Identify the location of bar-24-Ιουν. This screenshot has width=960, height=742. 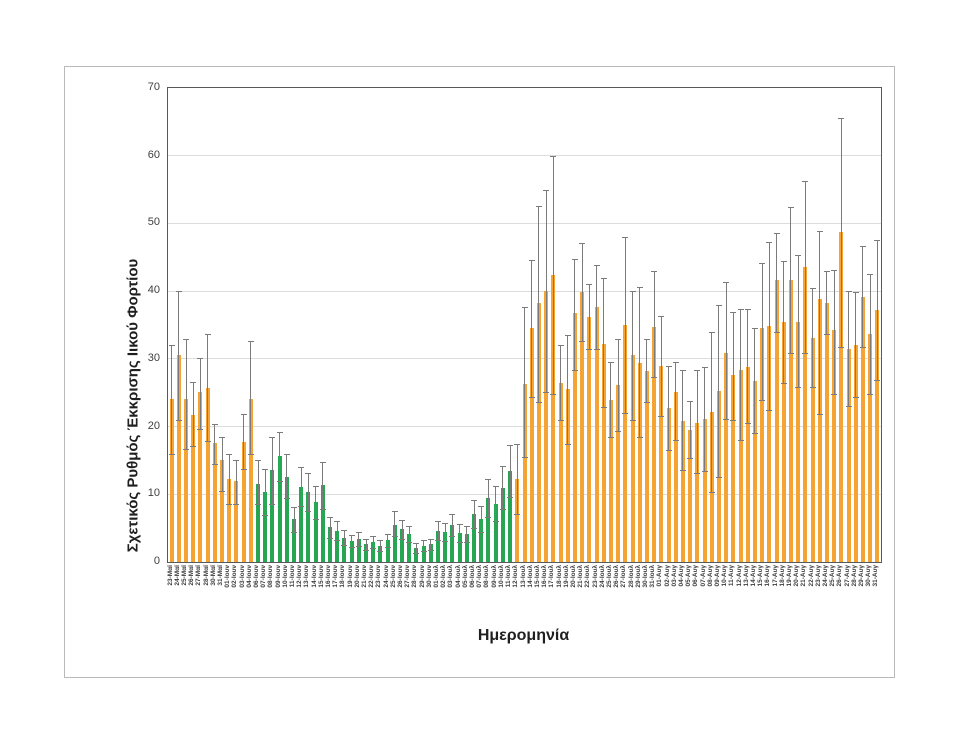
(387, 551).